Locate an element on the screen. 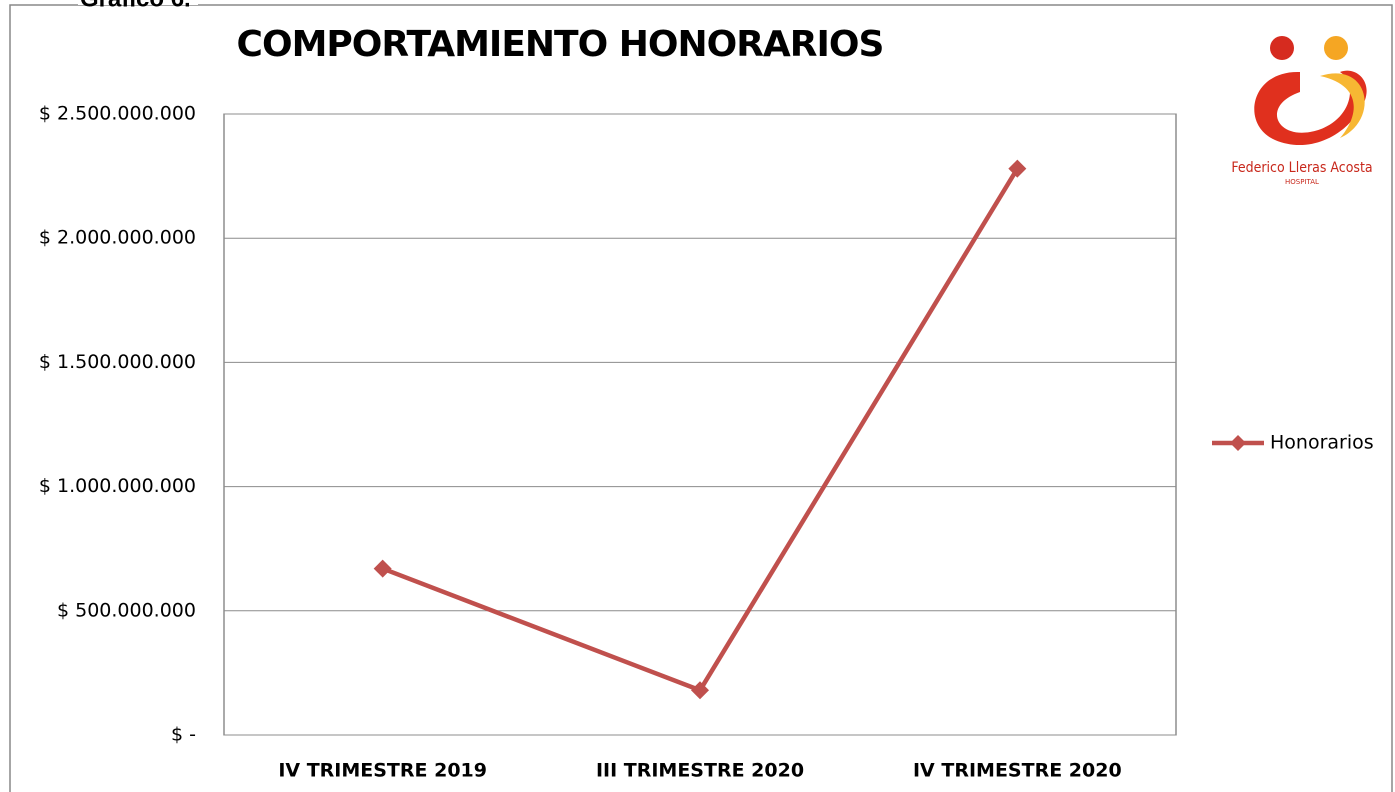 Image resolution: width=1395 pixels, height=792 pixels. legend-label: Honorarios is located at coordinates (1322, 443).